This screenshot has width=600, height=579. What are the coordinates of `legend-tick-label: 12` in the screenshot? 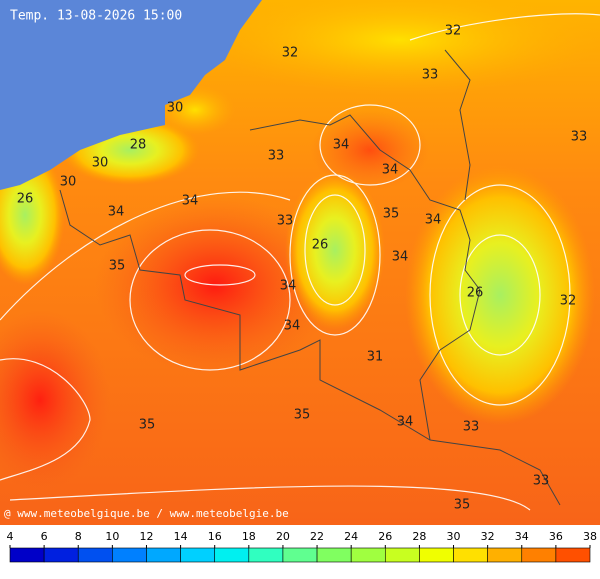 It's located at (146, 536).